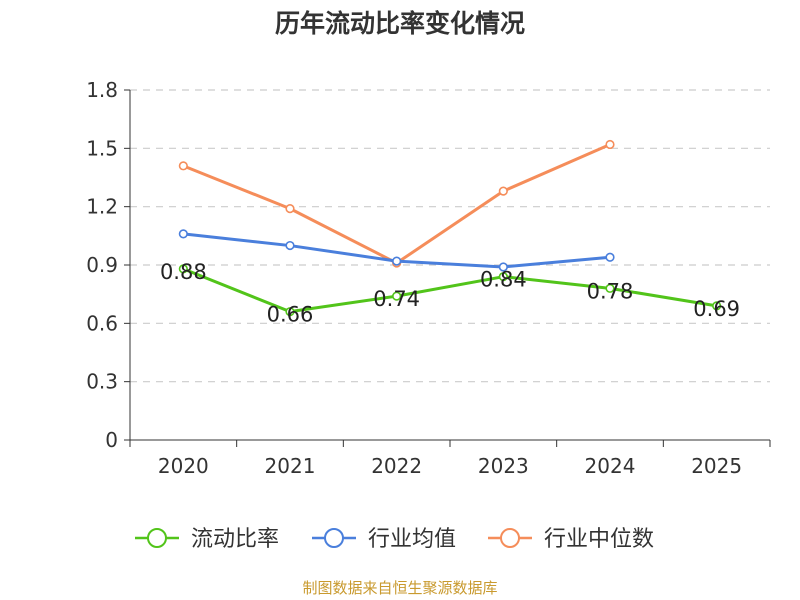  I want to click on y-tick-label: 1.8, so click(102, 90).